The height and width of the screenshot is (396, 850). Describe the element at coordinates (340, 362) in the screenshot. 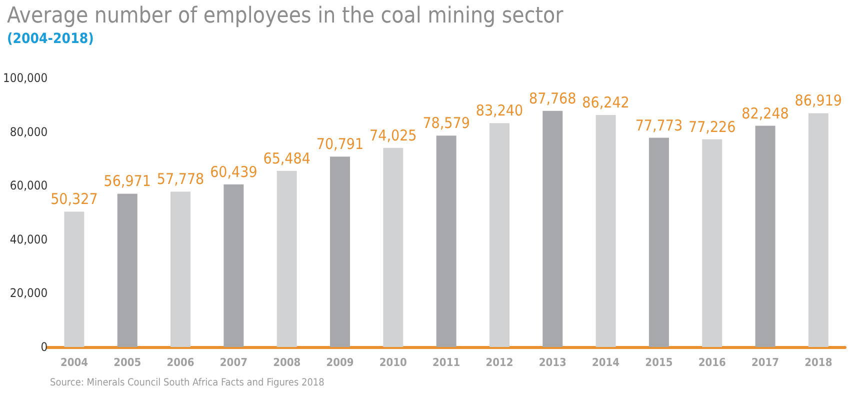

I see `x-tick-label: 2009` at that location.